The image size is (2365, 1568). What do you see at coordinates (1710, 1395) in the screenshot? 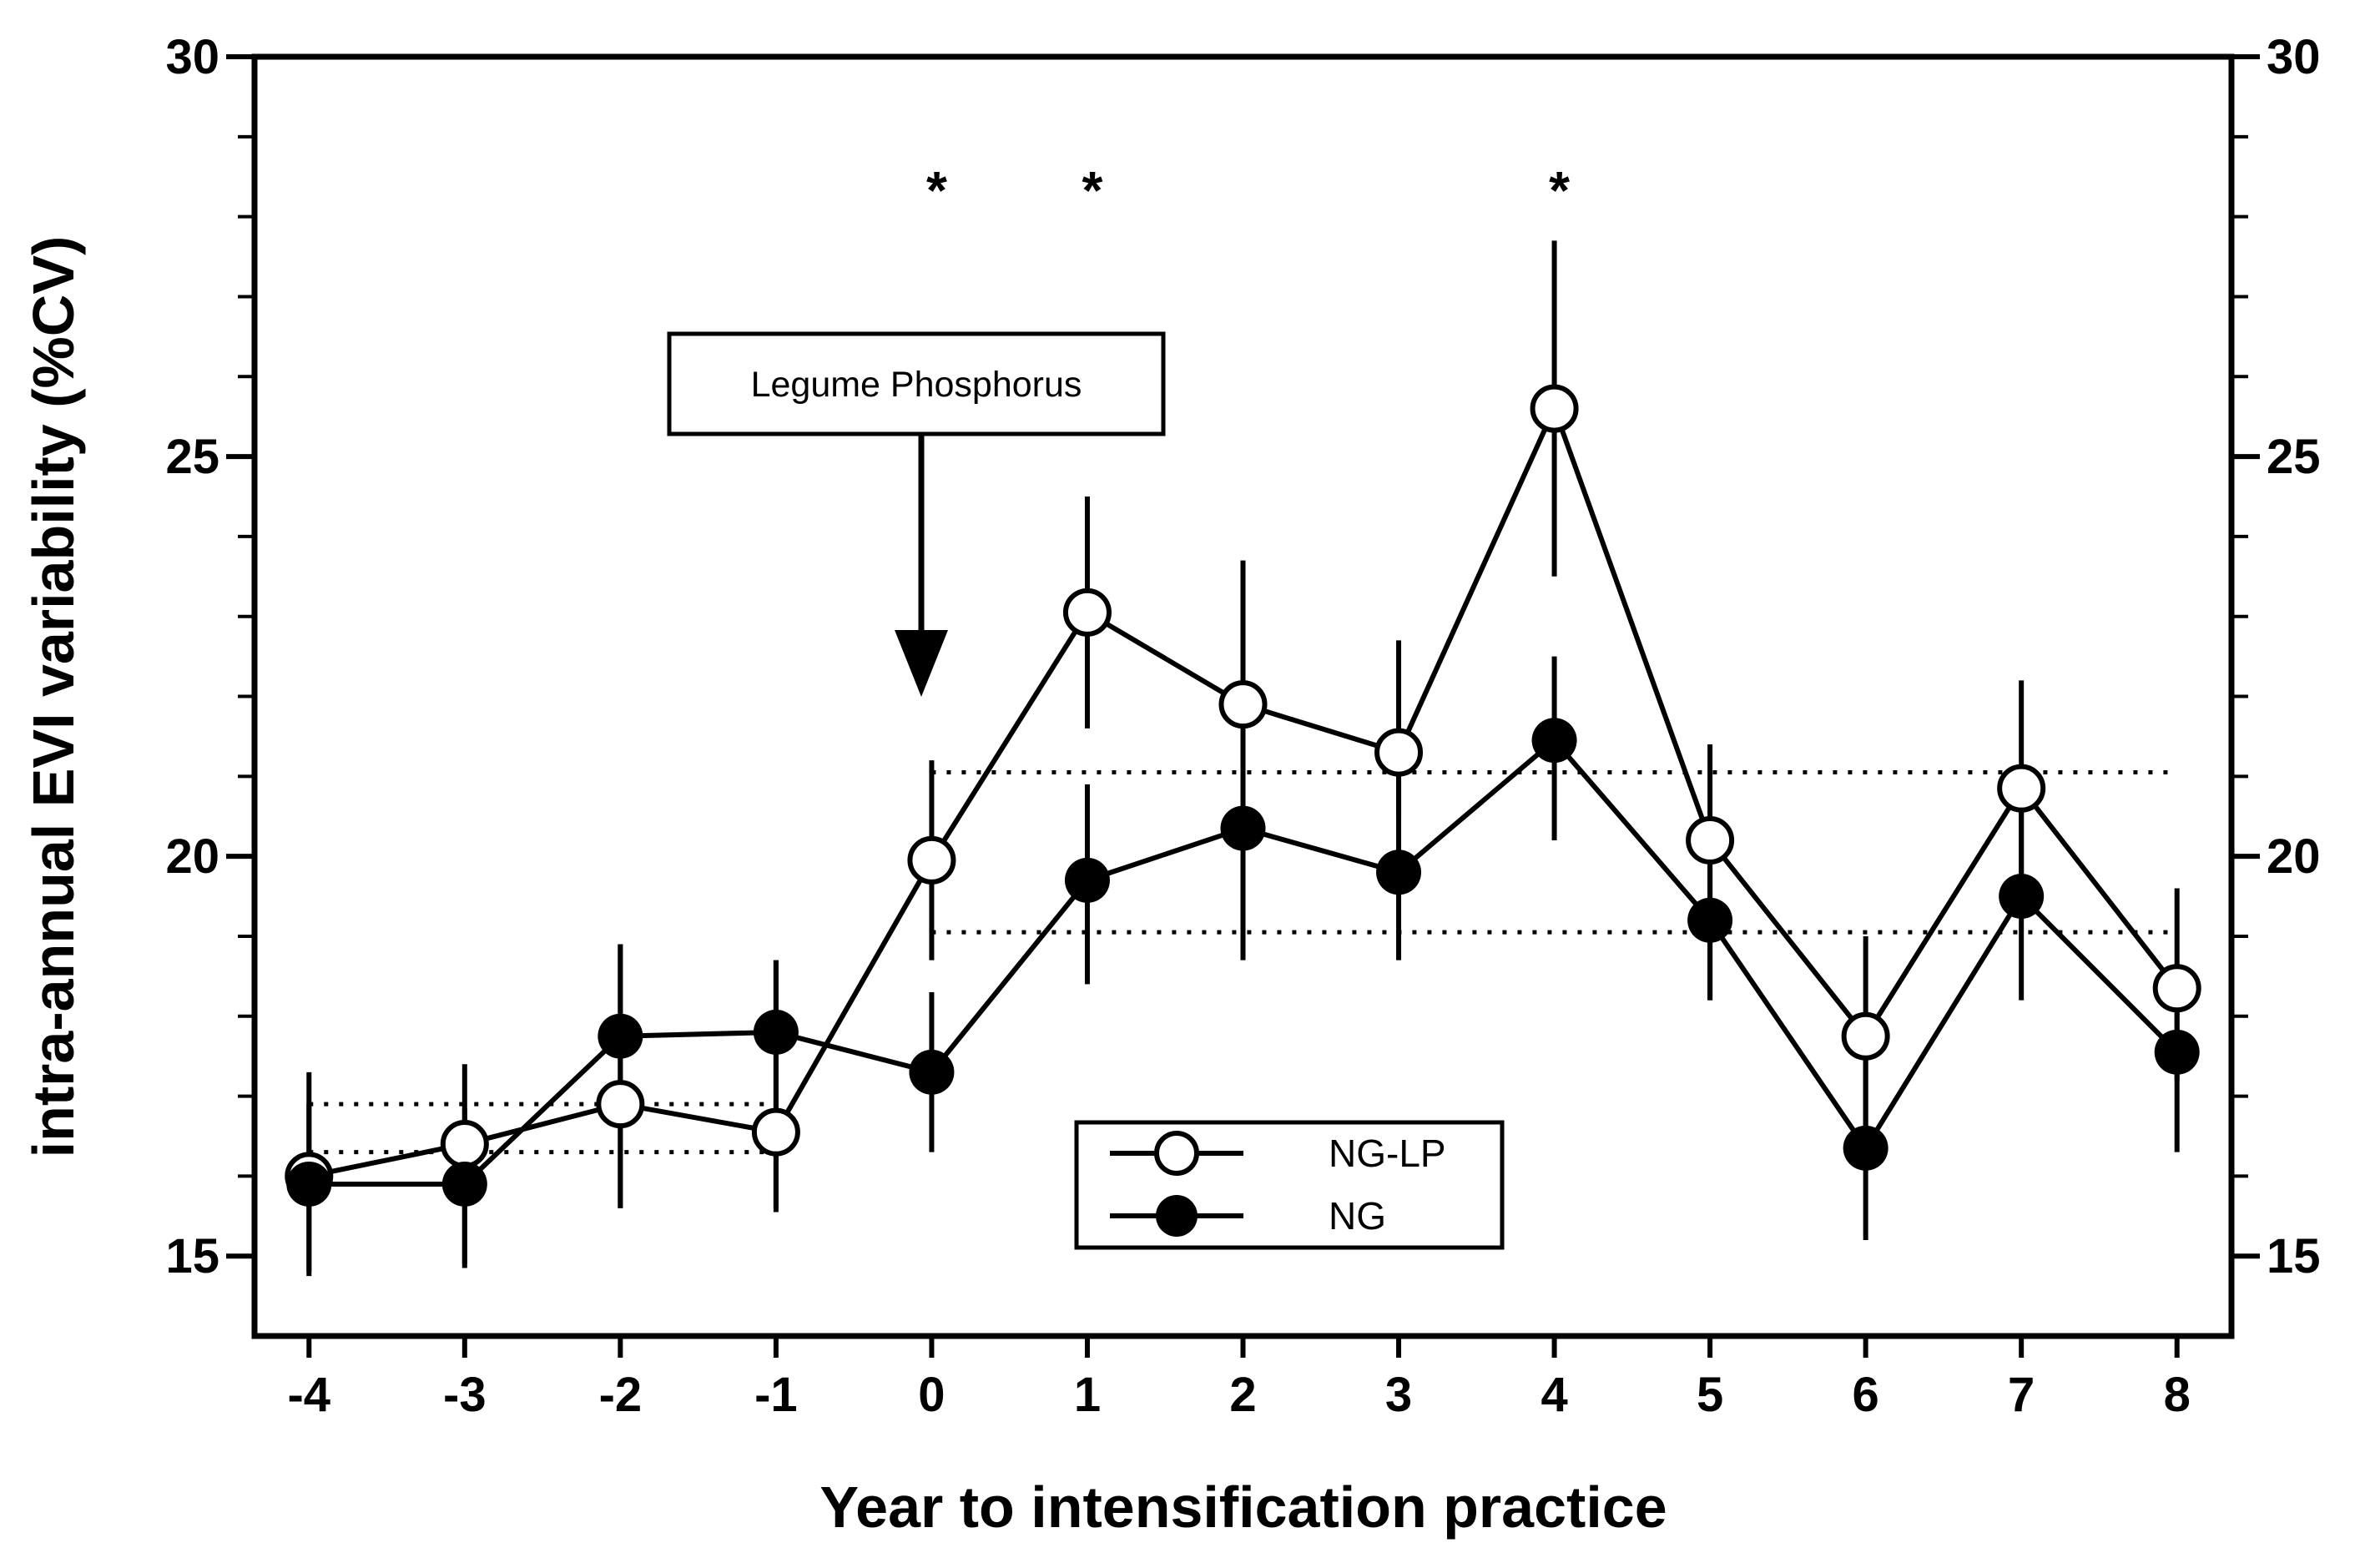
I see `x-tick-label: 5` at bounding box center [1710, 1395].